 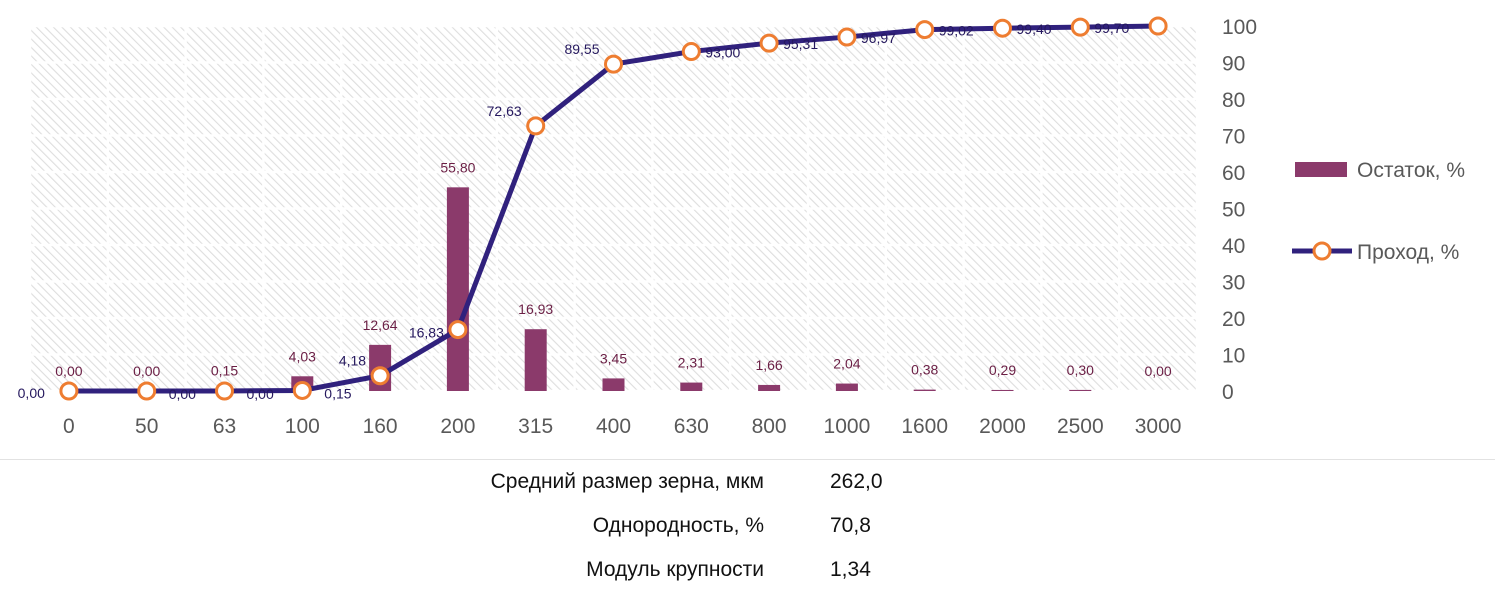 What do you see at coordinates (1002, 28) in the screenshot?
I see `point-prokhod-2000` at bounding box center [1002, 28].